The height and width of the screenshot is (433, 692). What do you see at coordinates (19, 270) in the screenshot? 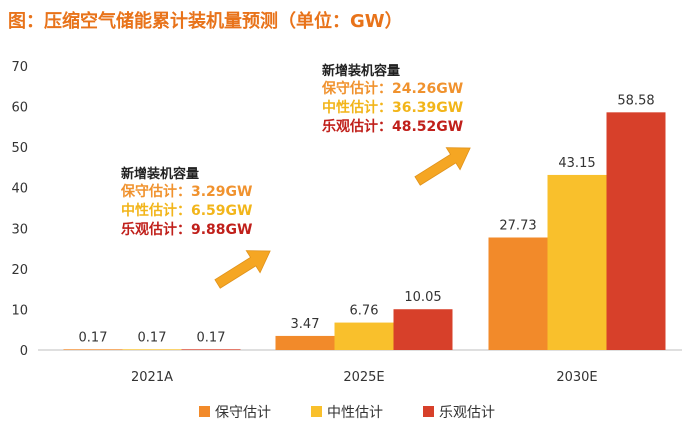
I see `y-tick-label: 20` at bounding box center [19, 270].